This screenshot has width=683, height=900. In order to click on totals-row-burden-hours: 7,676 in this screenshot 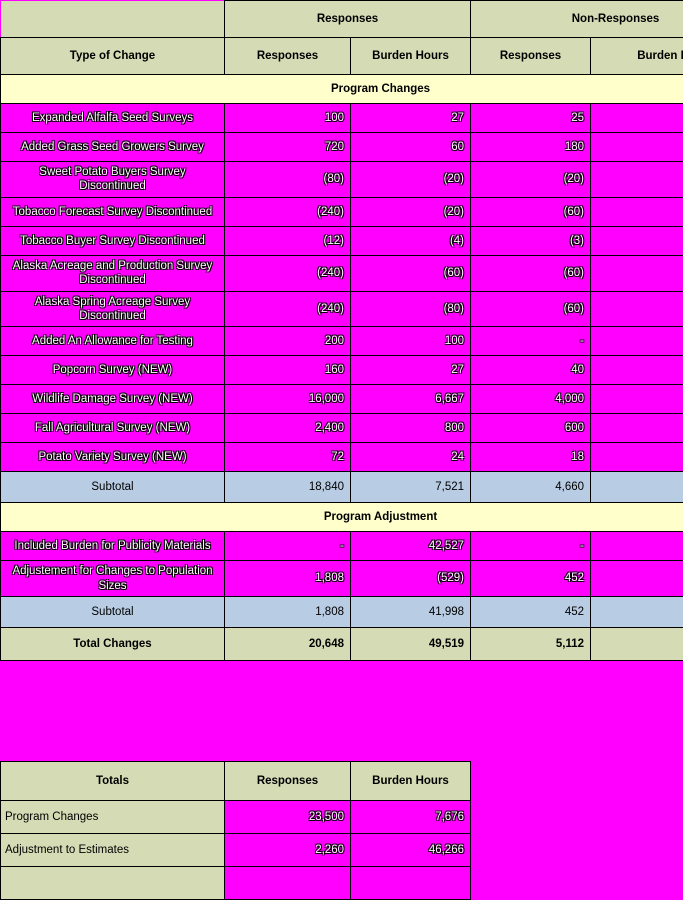, I will do `click(411, 817)`.